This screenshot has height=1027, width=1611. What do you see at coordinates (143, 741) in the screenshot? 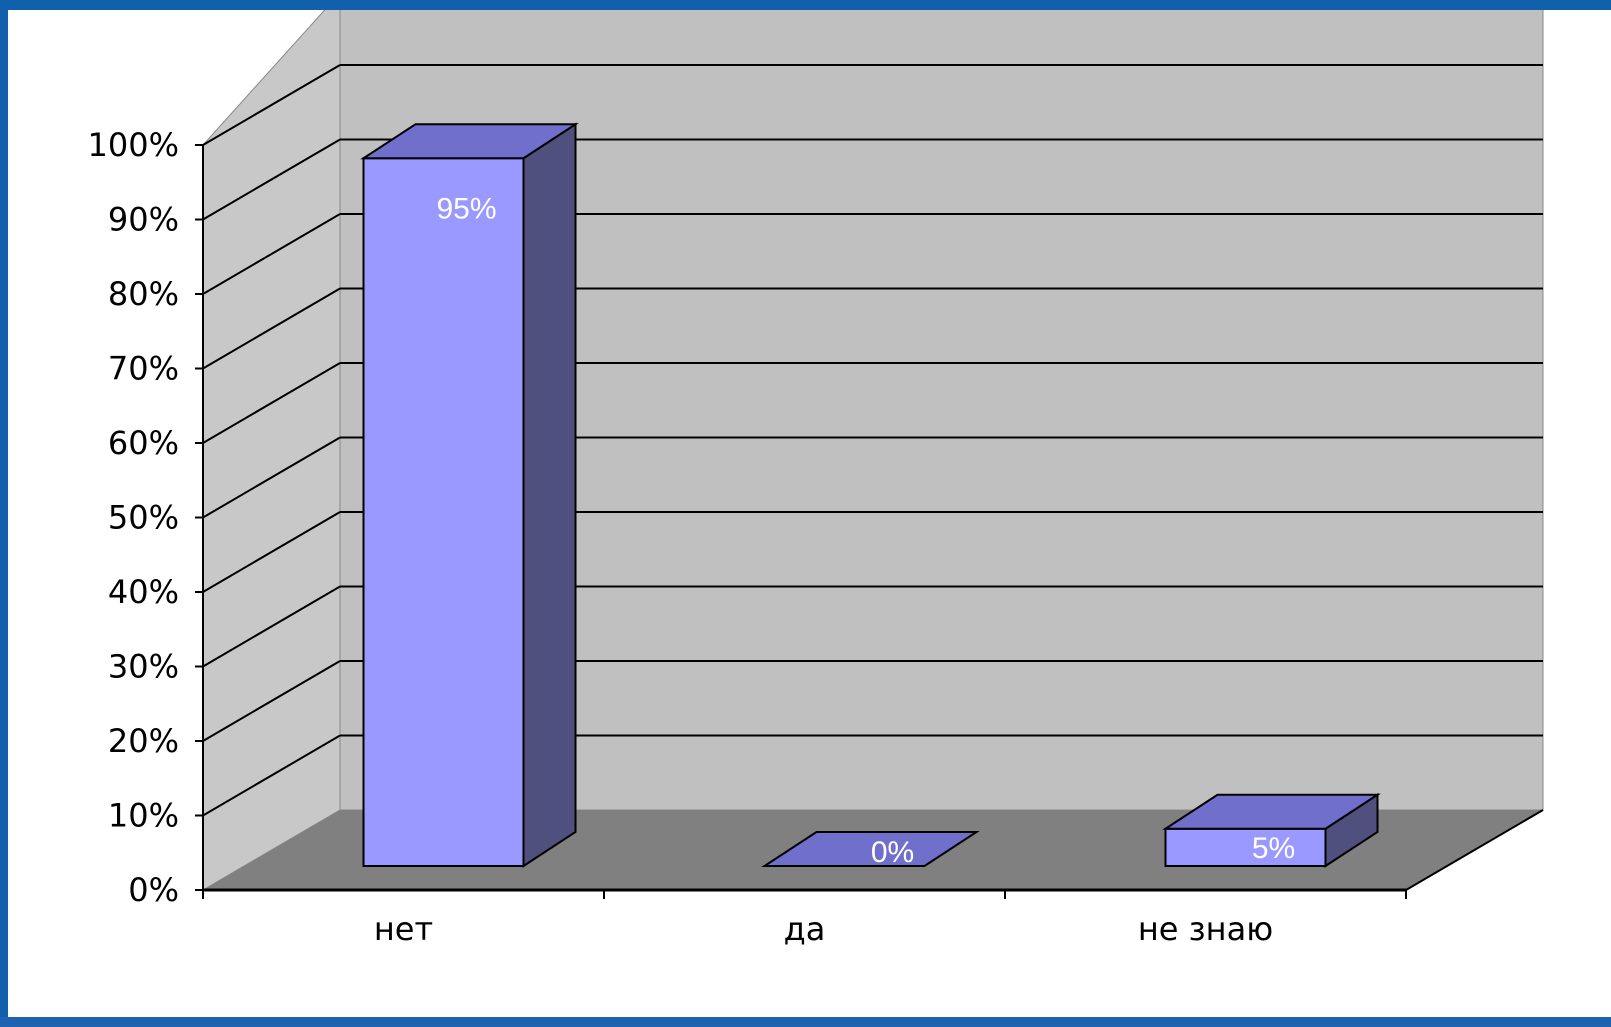
I see `y-tick-label: 20%` at bounding box center [143, 741].